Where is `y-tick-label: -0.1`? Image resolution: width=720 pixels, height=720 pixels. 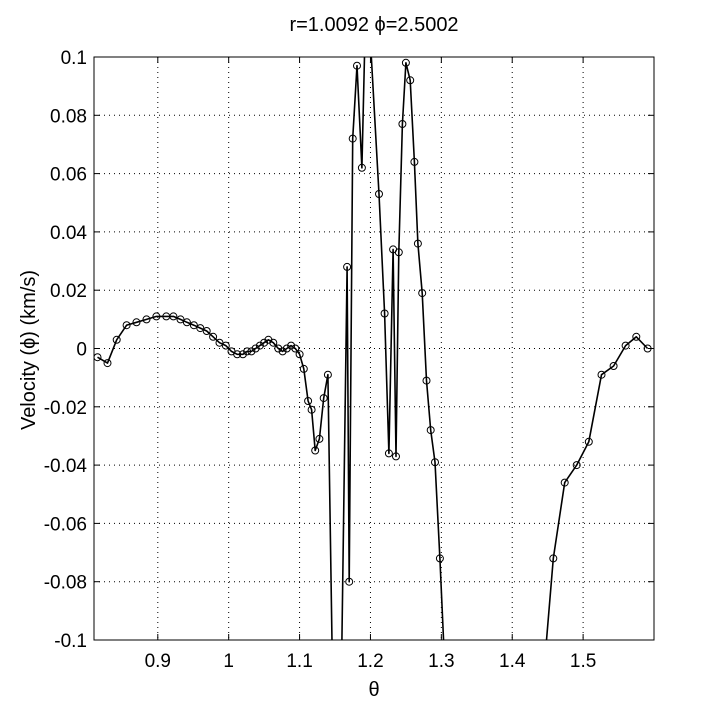 y-tick-label: -0.1 is located at coordinates (70, 641).